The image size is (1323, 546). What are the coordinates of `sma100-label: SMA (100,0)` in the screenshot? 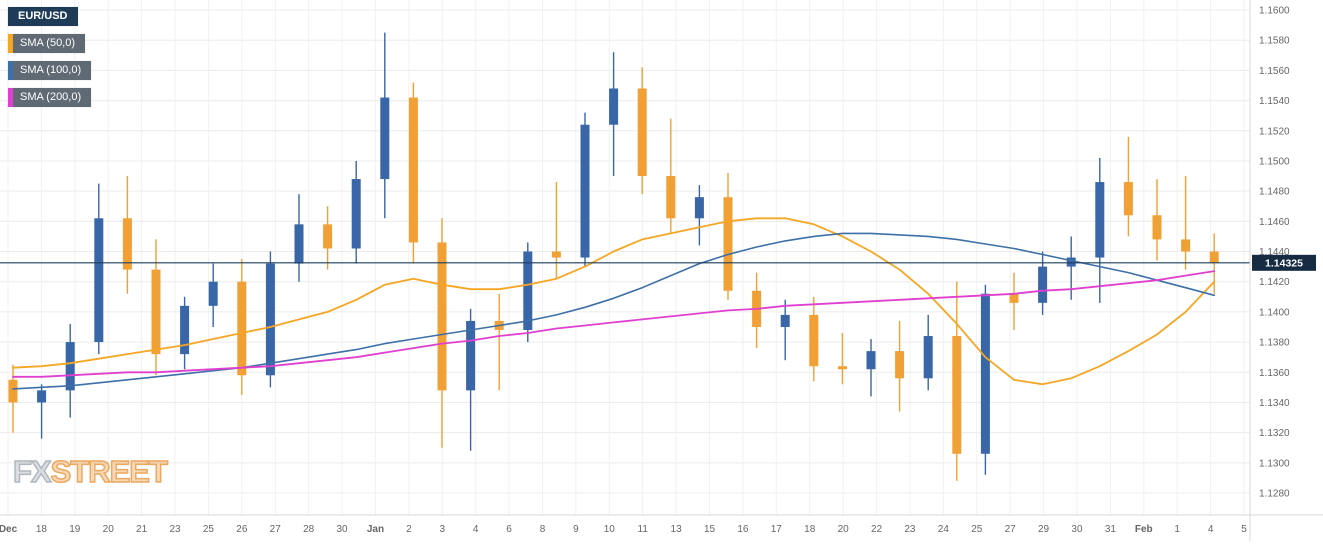 It's located at (51, 70).